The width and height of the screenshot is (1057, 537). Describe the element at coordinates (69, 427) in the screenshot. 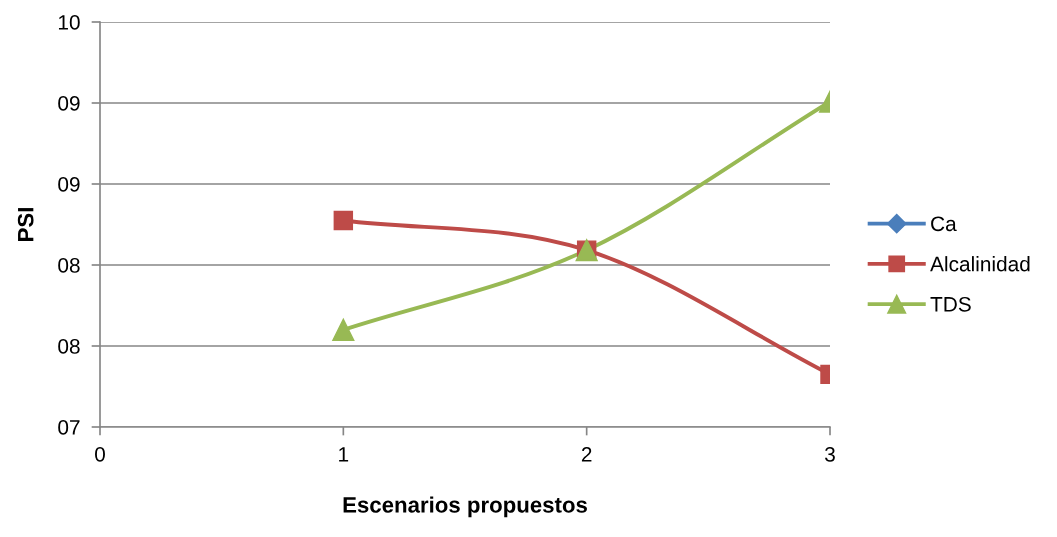

I see `y-tick-label: 07` at that location.